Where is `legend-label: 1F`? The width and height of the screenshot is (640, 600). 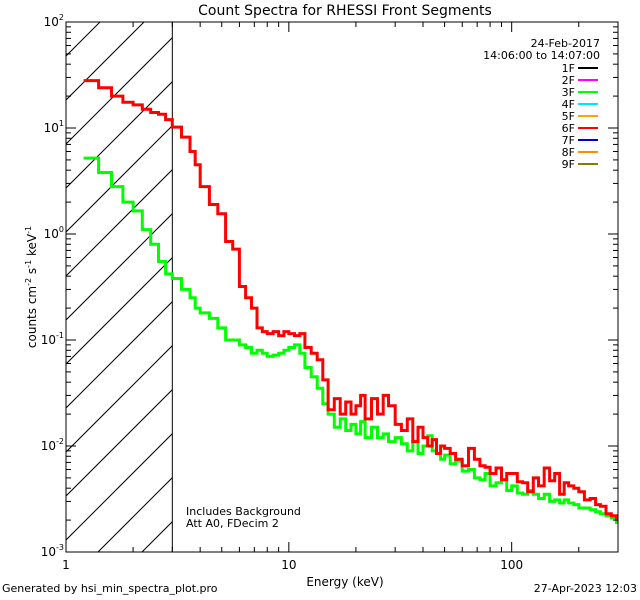
legend-label: 1F is located at coordinates (568, 68).